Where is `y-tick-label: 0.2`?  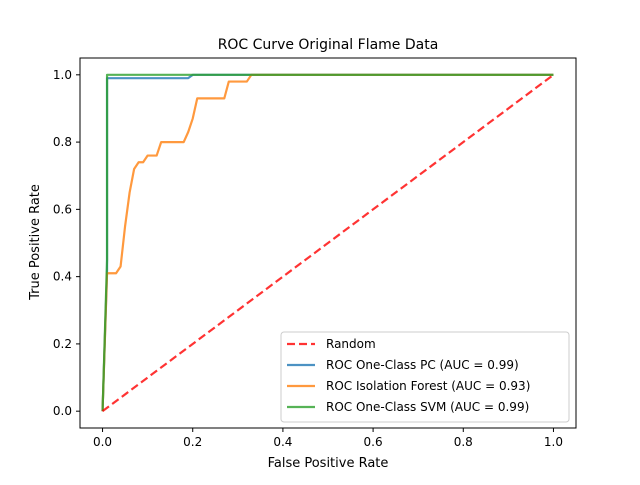
y-tick-label: 0.2 is located at coordinates (62, 344).